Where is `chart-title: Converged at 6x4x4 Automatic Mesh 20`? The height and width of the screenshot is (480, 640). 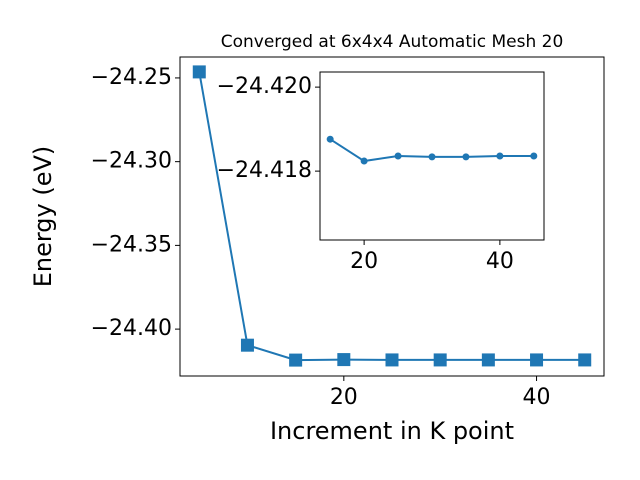 chart-title: Converged at 6x4x4 Automatic Mesh 20 is located at coordinates (392, 42).